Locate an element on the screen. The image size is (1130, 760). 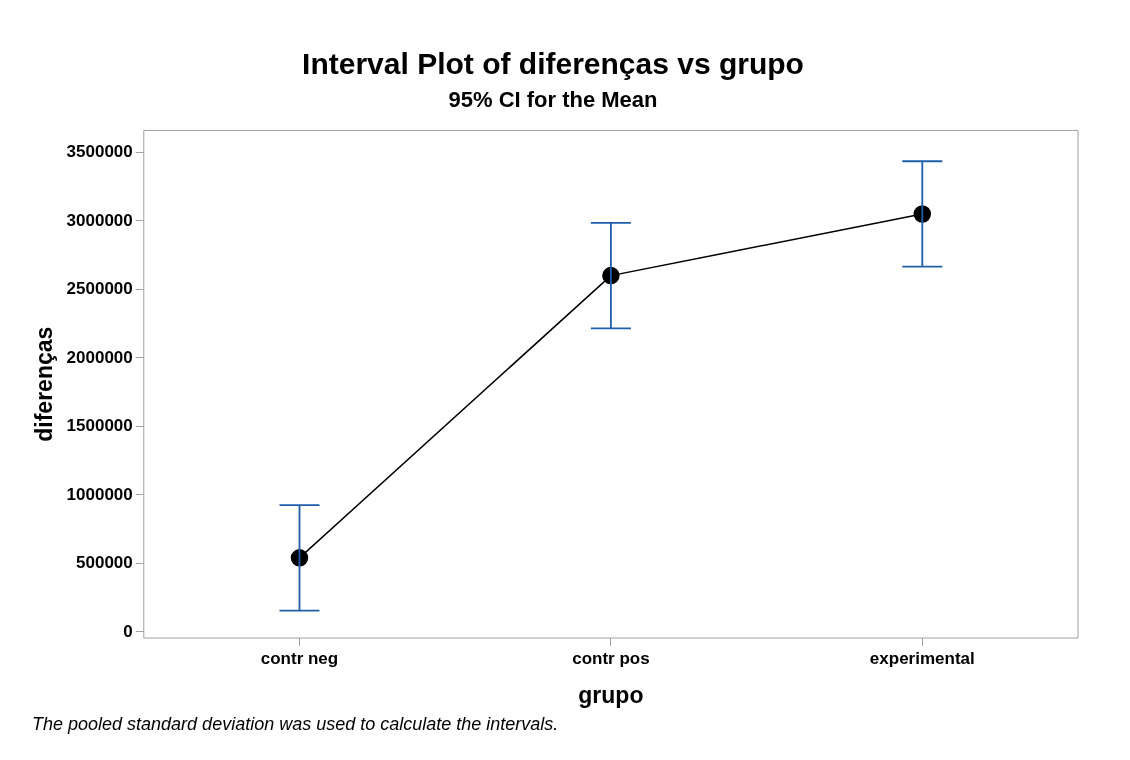
x-tick-label: experimental is located at coordinates (922, 658).